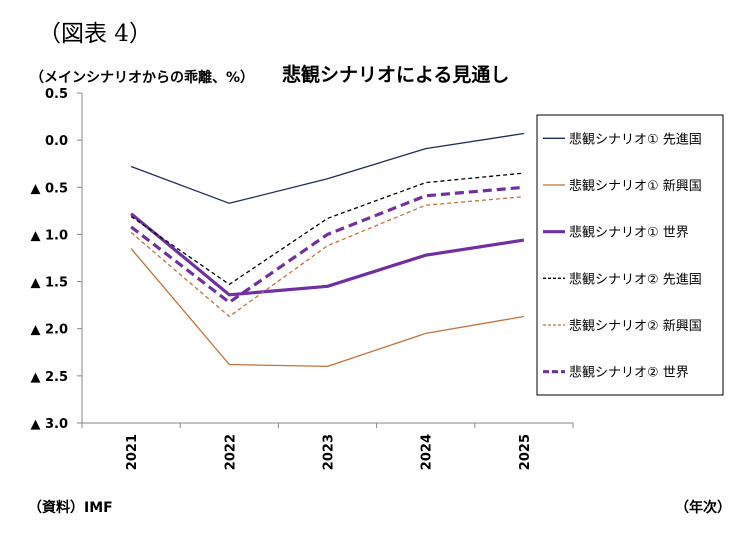 The image size is (753, 552). Describe the element at coordinates (635, 326) in the screenshot. I see `legend-label: 悲観シナリオ② 新興国` at that location.